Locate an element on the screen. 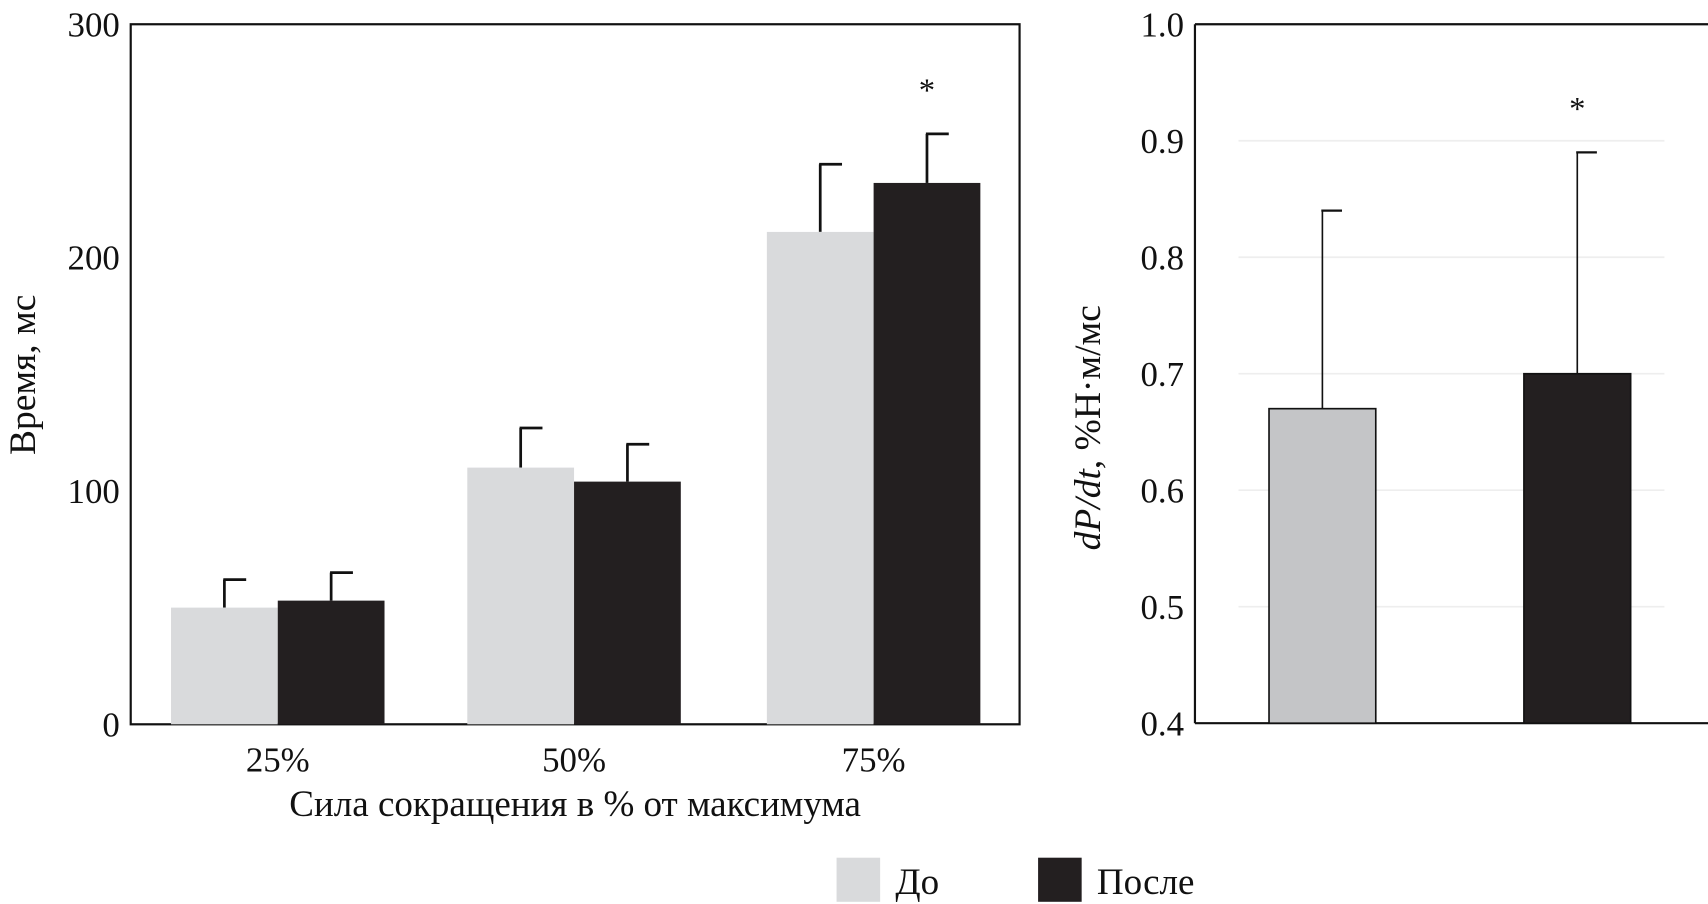  y-tick-label: 100 is located at coordinates (94, 491).